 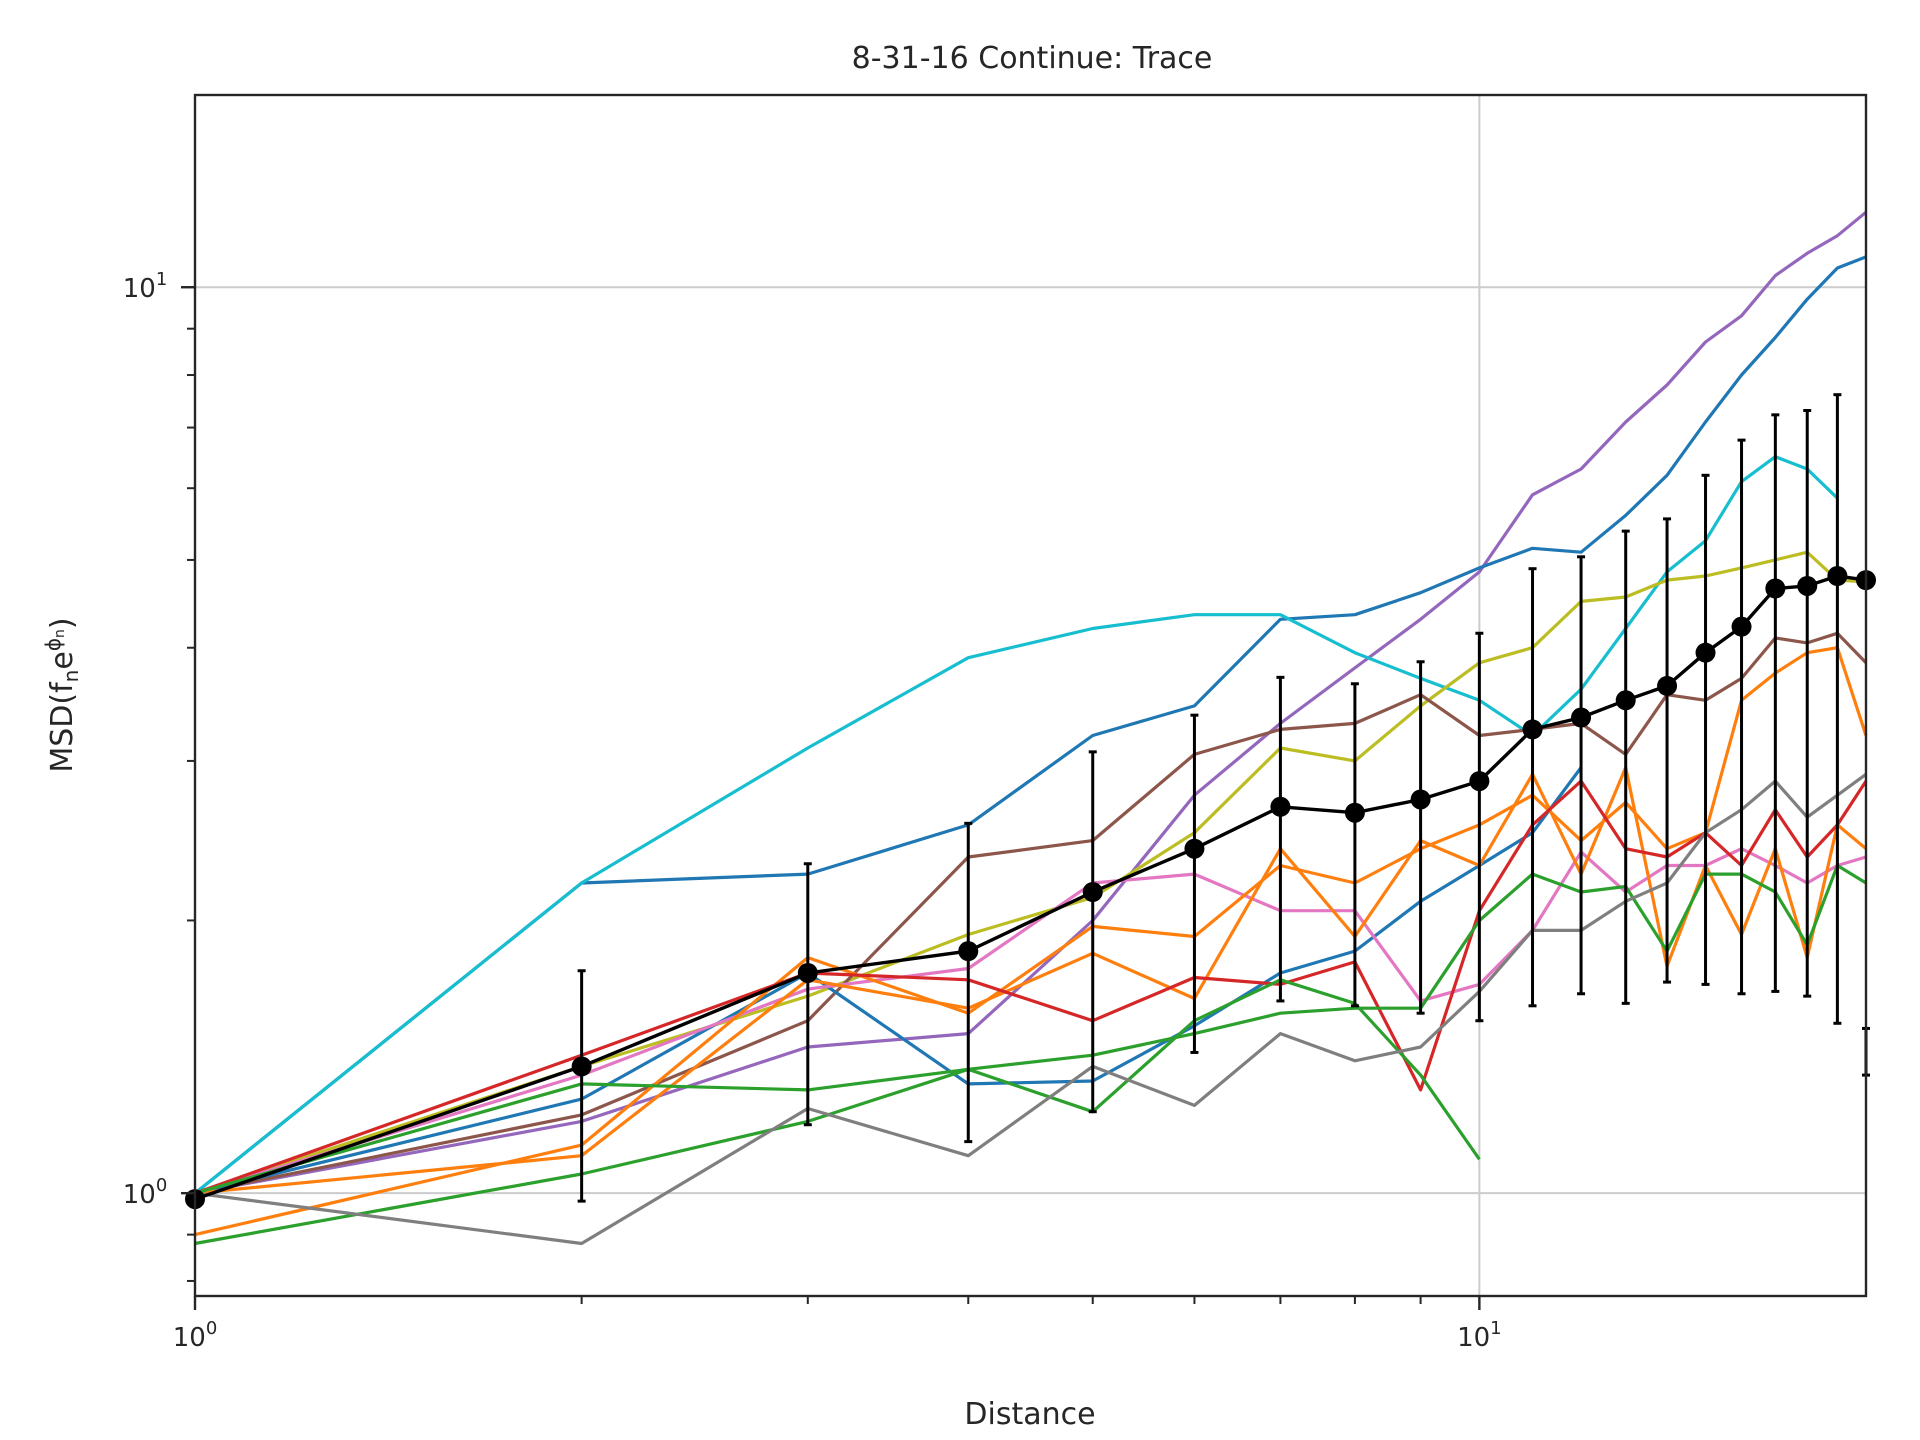 I want to click on x-axis-label: Distance, so click(x=1029, y=1414).